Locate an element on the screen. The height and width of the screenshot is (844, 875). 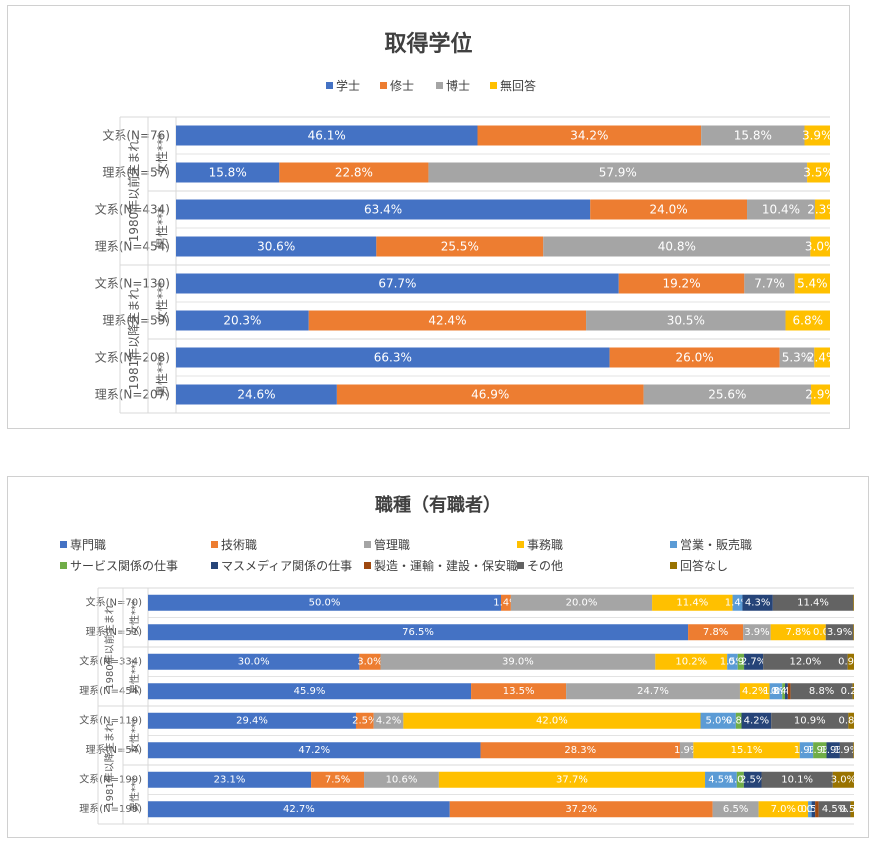
data-label: 25.6% is located at coordinates (727, 395).